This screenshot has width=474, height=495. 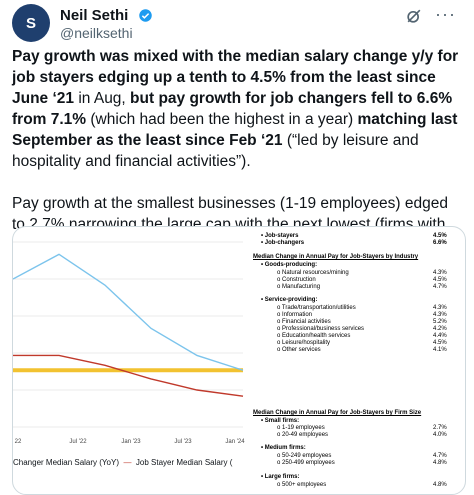 I want to click on table-row-label: o 50-249 employees, so click(x=304, y=456).